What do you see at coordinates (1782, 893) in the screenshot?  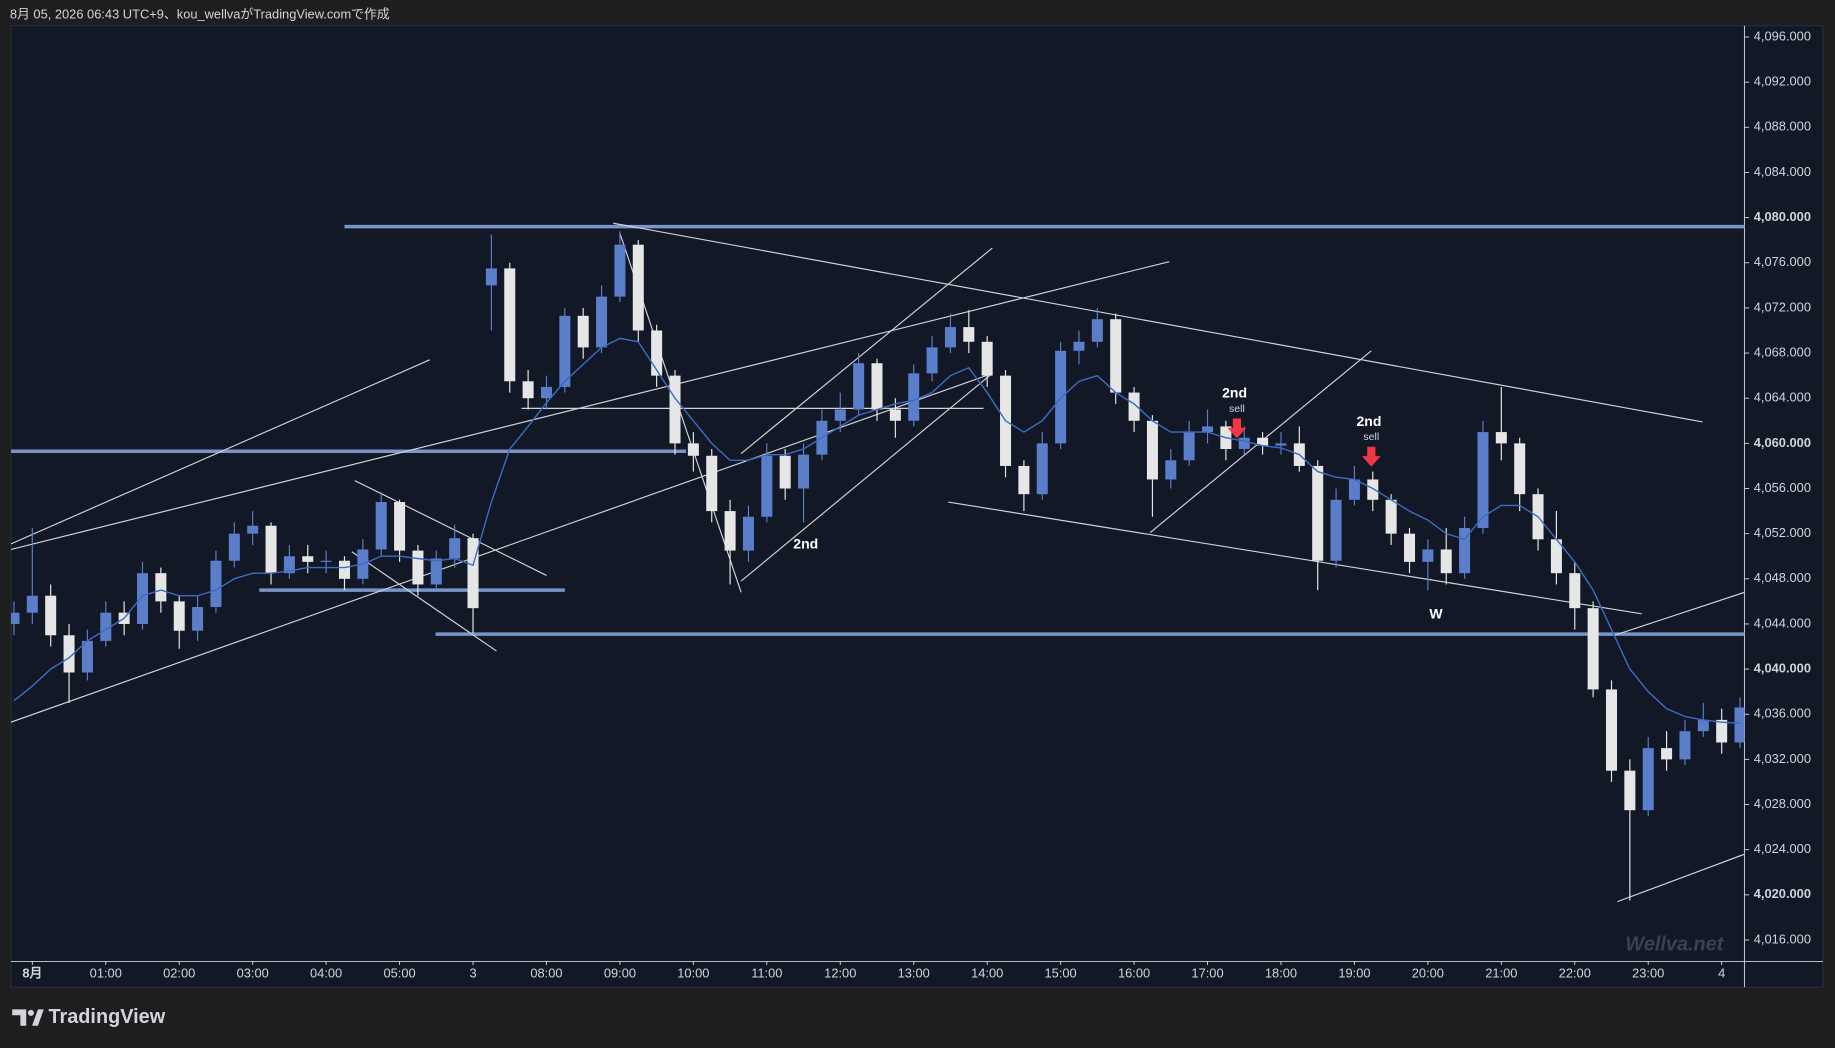 I see `y-tick-label: 4,020.000` at bounding box center [1782, 893].